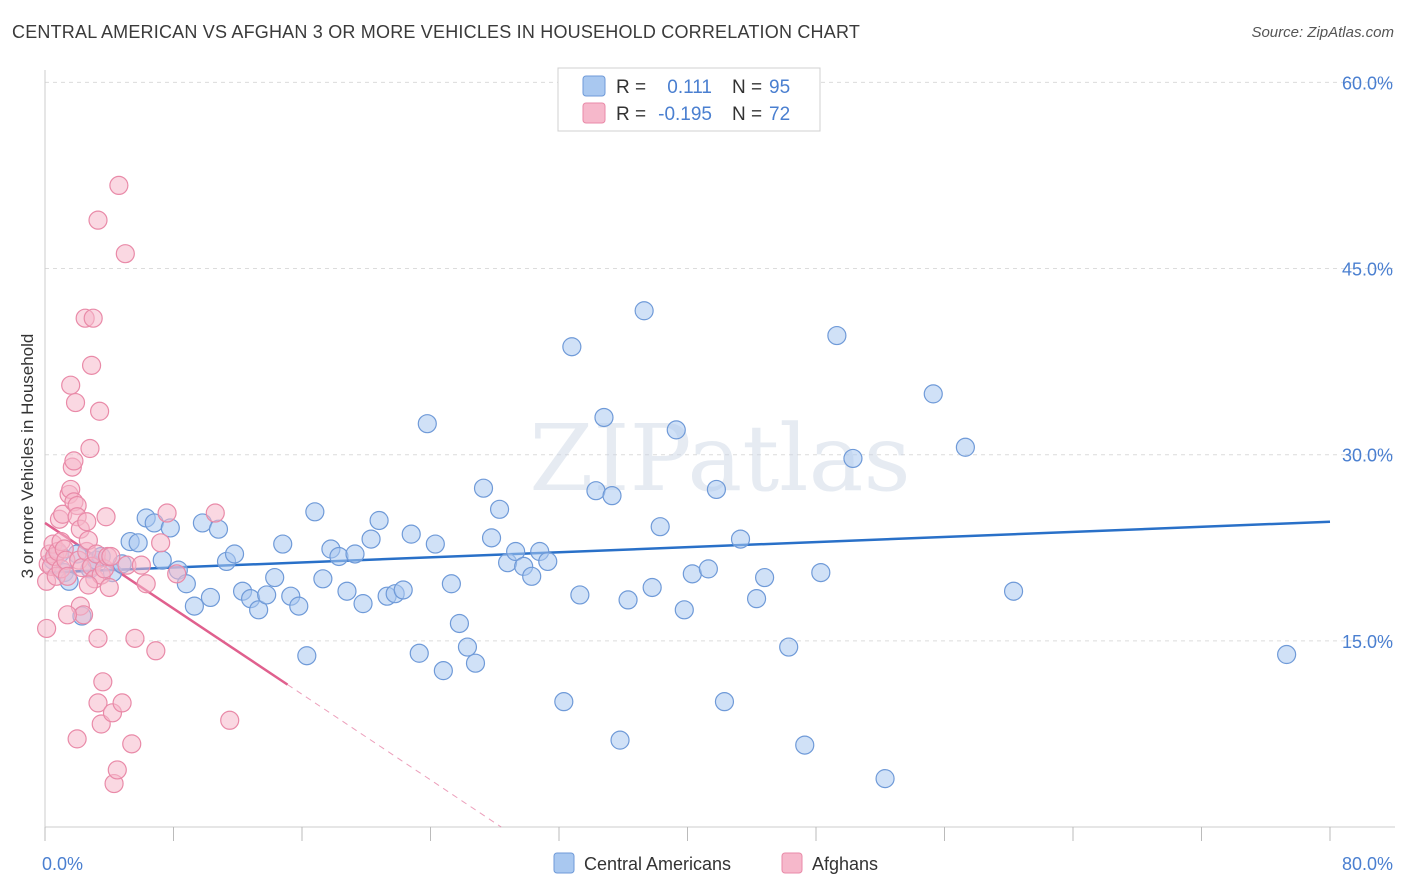 This screenshot has width=1406, height=892. Describe the element at coordinates (594, 113) in the screenshot. I see `legend-swatch-afghans` at that location.